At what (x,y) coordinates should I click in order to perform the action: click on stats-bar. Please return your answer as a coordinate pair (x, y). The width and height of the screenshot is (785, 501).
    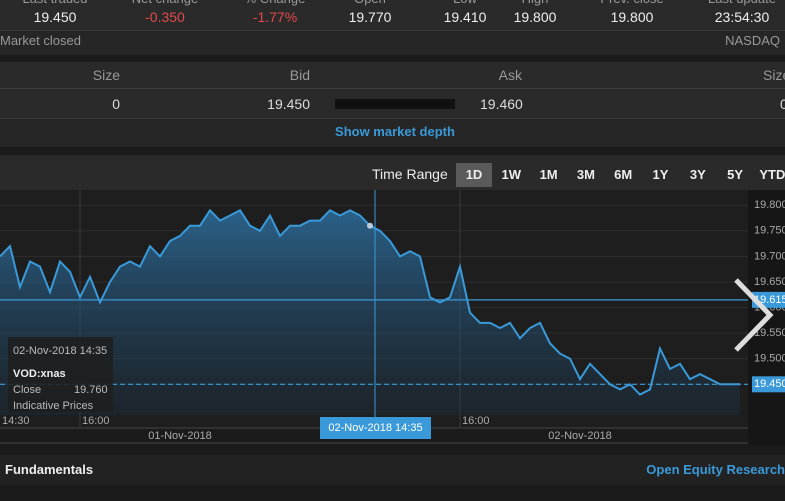
    Looking at the image, I should click on (392, 15).